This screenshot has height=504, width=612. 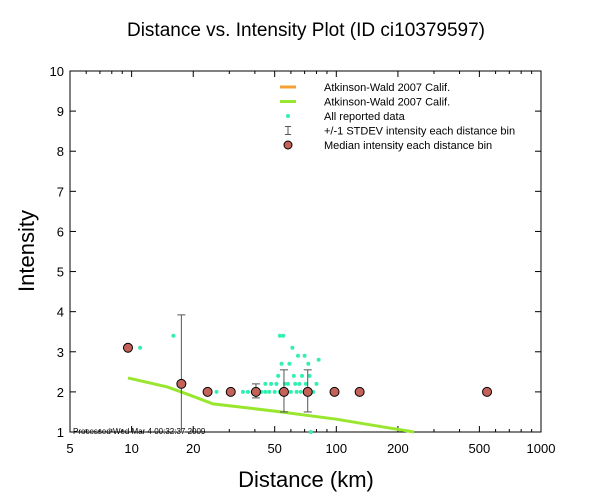 What do you see at coordinates (288, 145) in the screenshot?
I see `legend-swatch-circle` at bounding box center [288, 145].